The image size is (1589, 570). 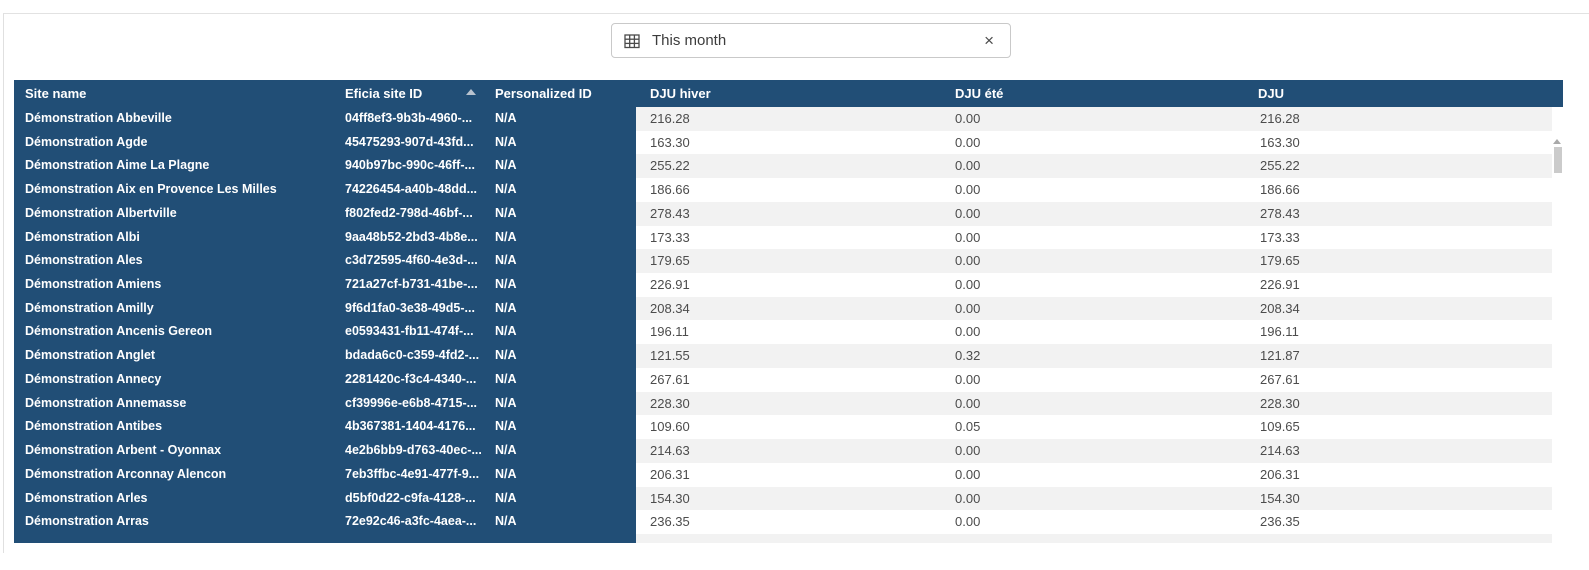 What do you see at coordinates (1094, 213) in the screenshot?
I see `table-row-values: 278.43 0.00 278.43` at bounding box center [1094, 213].